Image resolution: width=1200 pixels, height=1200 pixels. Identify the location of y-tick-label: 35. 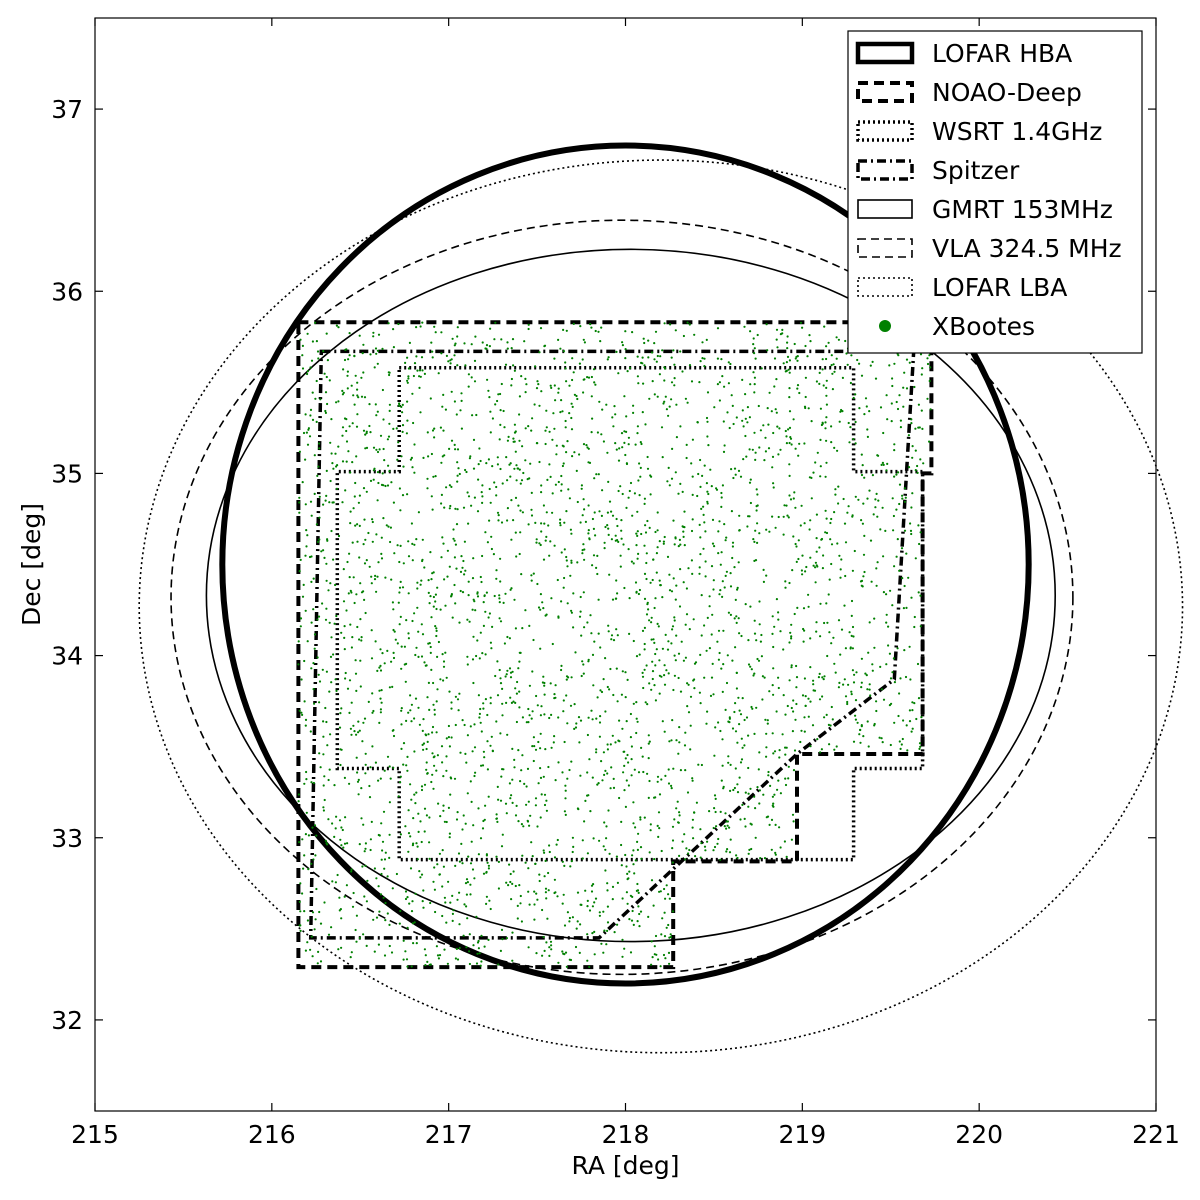
(67, 473).